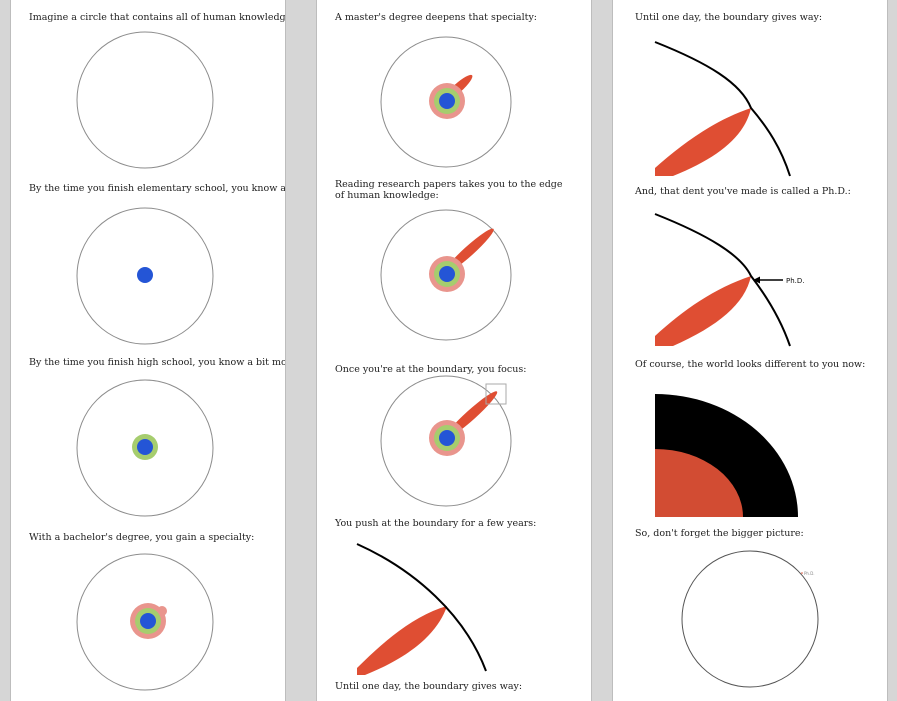 Image resolution: width=897 pixels, height=701 pixels. I want to click on gutter-right, so click(892, 350).